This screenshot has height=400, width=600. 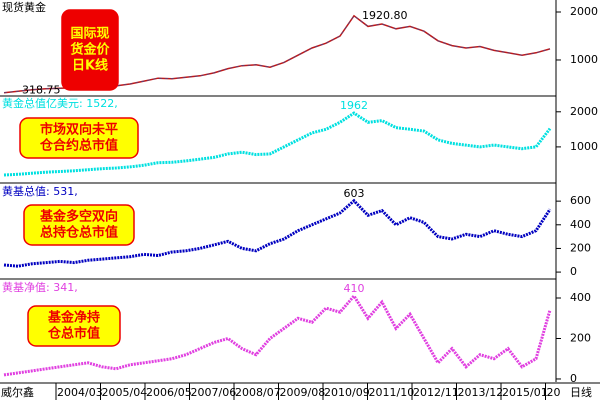 What do you see at coordinates (89, 34) in the screenshot?
I see `note-box-text: 国际现` at bounding box center [89, 34].